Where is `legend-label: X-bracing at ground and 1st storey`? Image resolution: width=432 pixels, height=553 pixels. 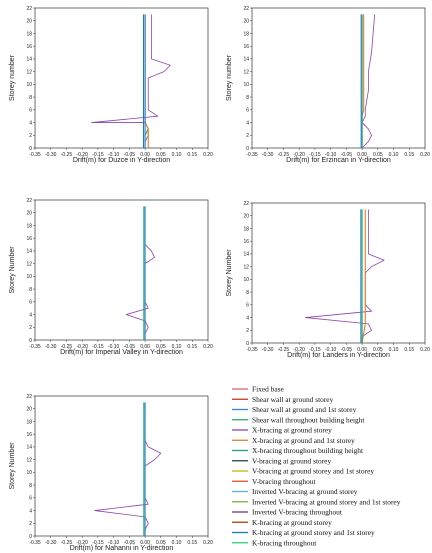
legend-label: X-bracing at ground and 1st storey is located at coordinates (303, 440).